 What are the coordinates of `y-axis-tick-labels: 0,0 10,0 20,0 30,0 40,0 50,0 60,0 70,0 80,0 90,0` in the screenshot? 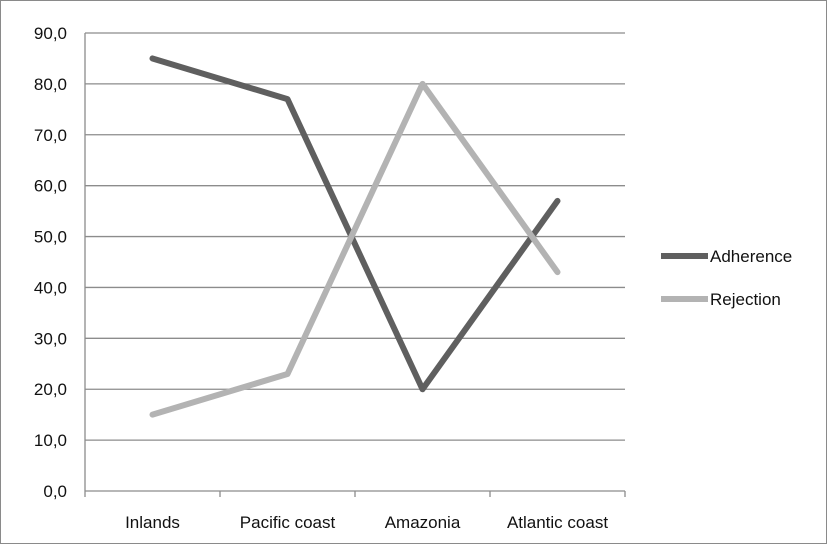 It's located at (50, 262).